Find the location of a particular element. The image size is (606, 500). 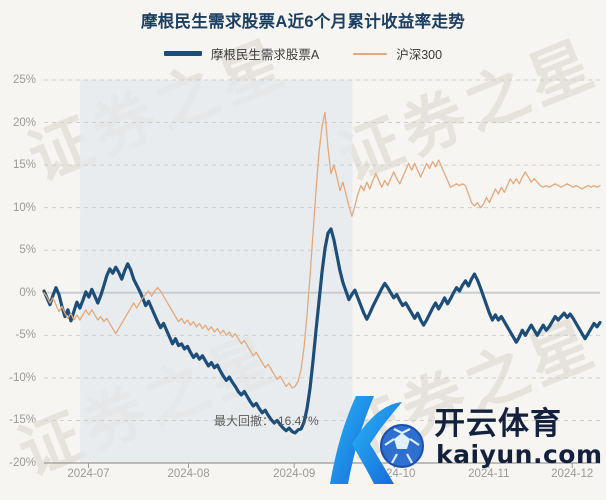

y-axis-tick: 25% is located at coordinates (24, 80).